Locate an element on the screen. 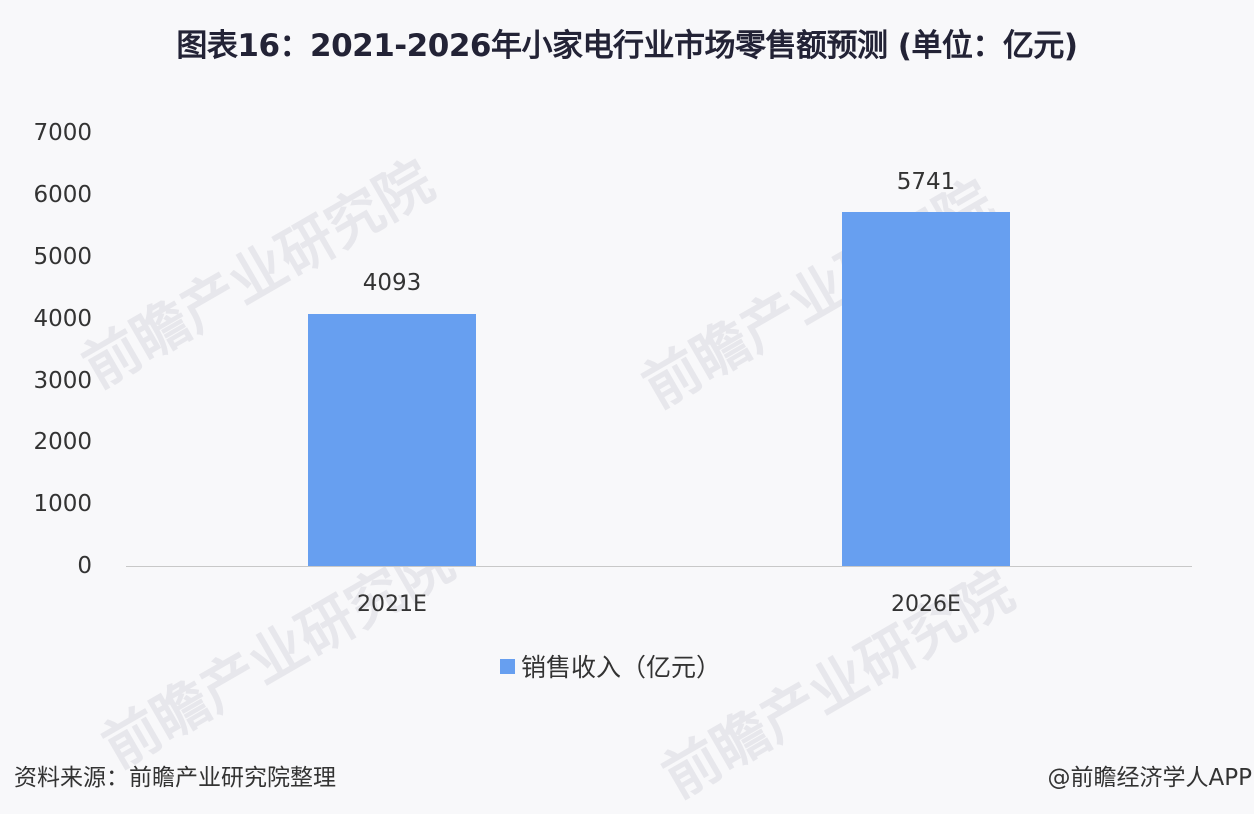  y-tick-4000: 4000 is located at coordinates (62, 319).